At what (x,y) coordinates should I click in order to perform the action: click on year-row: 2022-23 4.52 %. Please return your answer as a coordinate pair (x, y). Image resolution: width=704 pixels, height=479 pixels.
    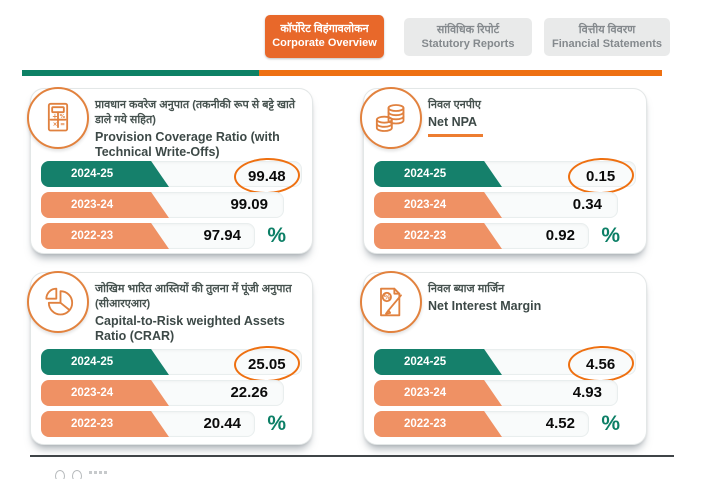
    Looking at the image, I should click on (505, 424).